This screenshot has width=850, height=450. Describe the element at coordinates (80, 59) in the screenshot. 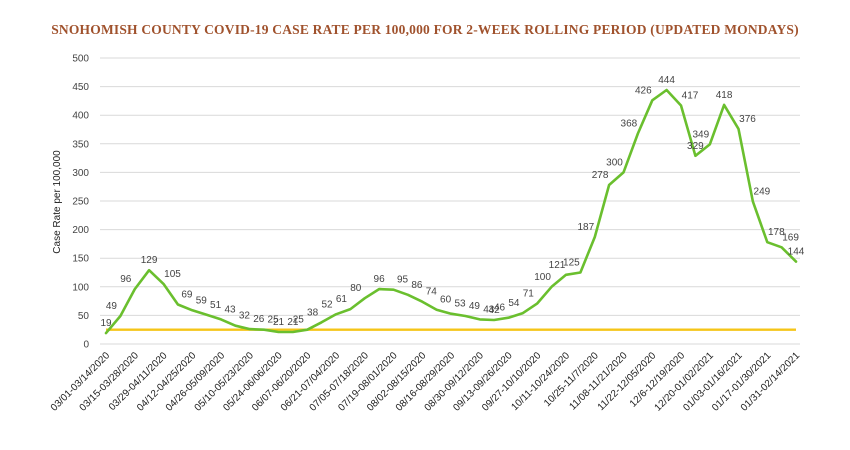

I see `y-tick-label: 500` at that location.